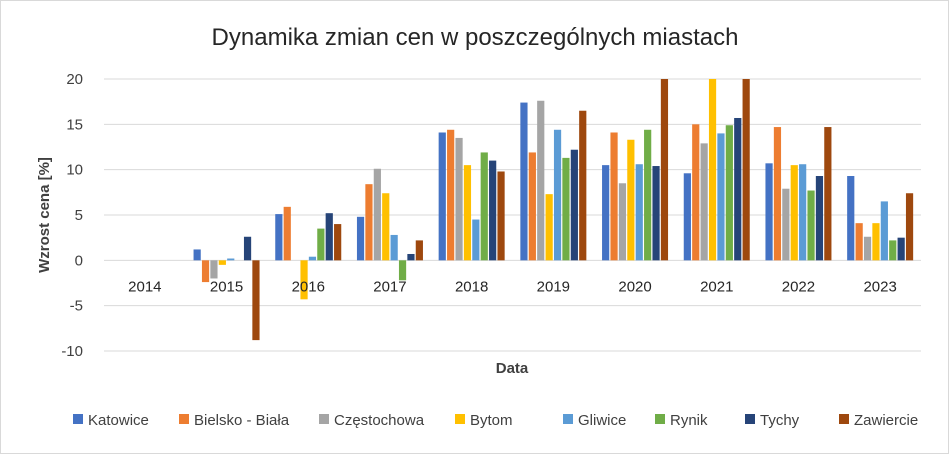  I want to click on legend-label: Bielsko - Biała, so click(242, 420).